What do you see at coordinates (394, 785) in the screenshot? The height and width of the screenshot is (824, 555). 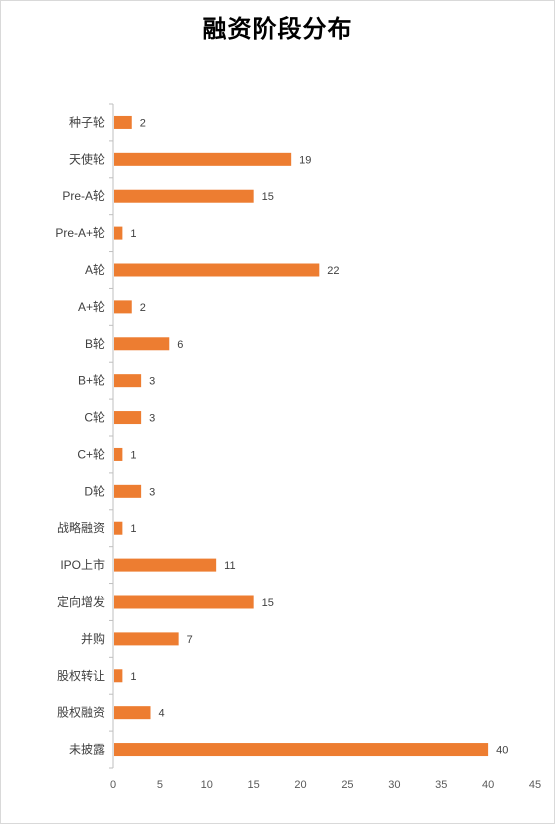 I see `x-tick-label: 30` at bounding box center [394, 785].